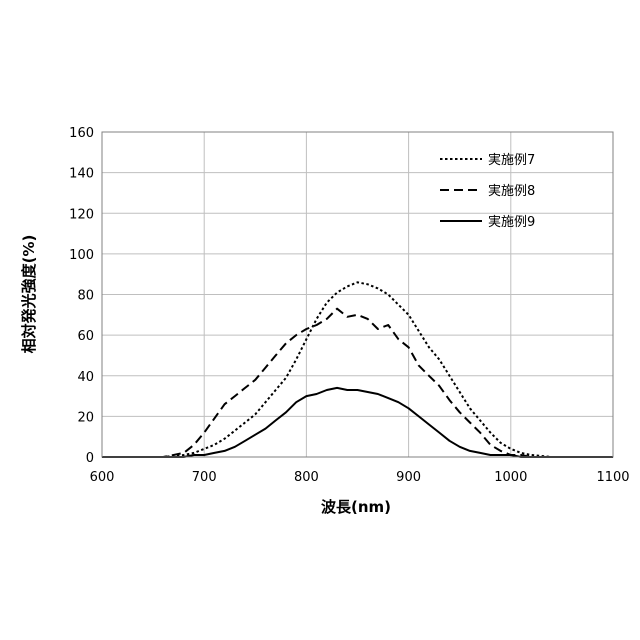 The height and width of the screenshot is (640, 640). I want to click on y-tick-label: 140, so click(81, 174).